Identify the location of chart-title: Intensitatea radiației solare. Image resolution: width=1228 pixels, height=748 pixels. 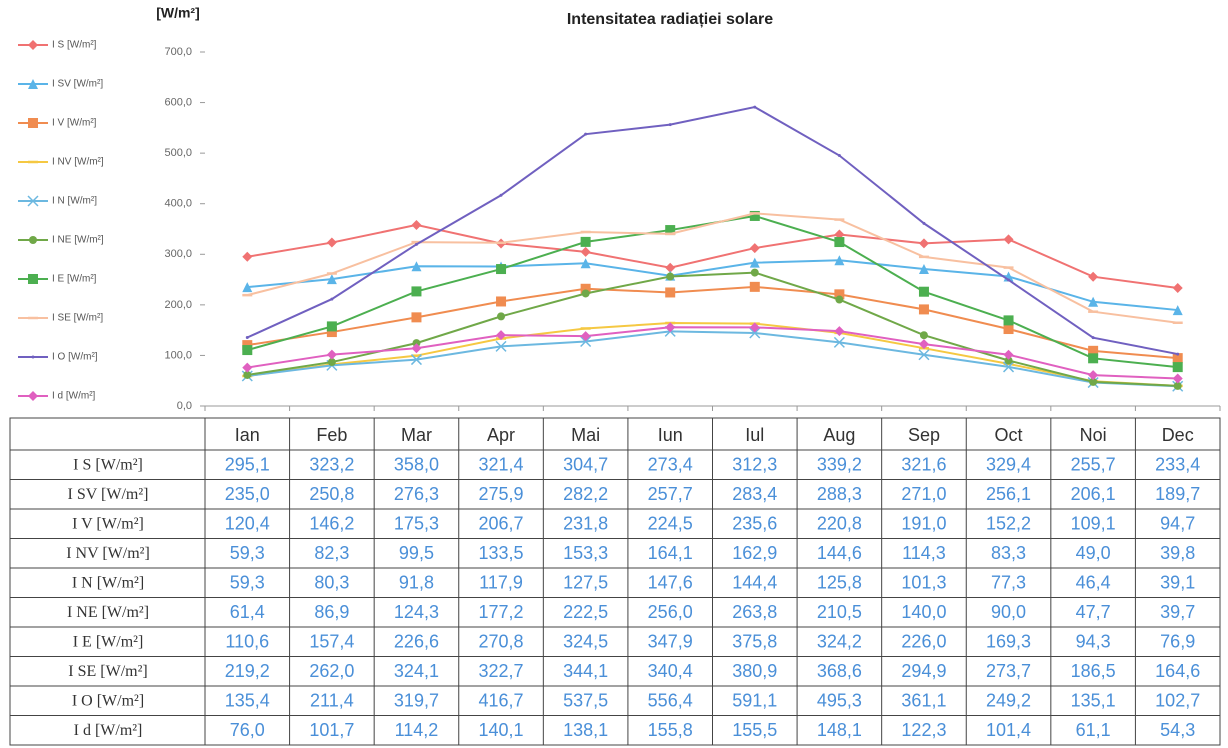
(670, 19).